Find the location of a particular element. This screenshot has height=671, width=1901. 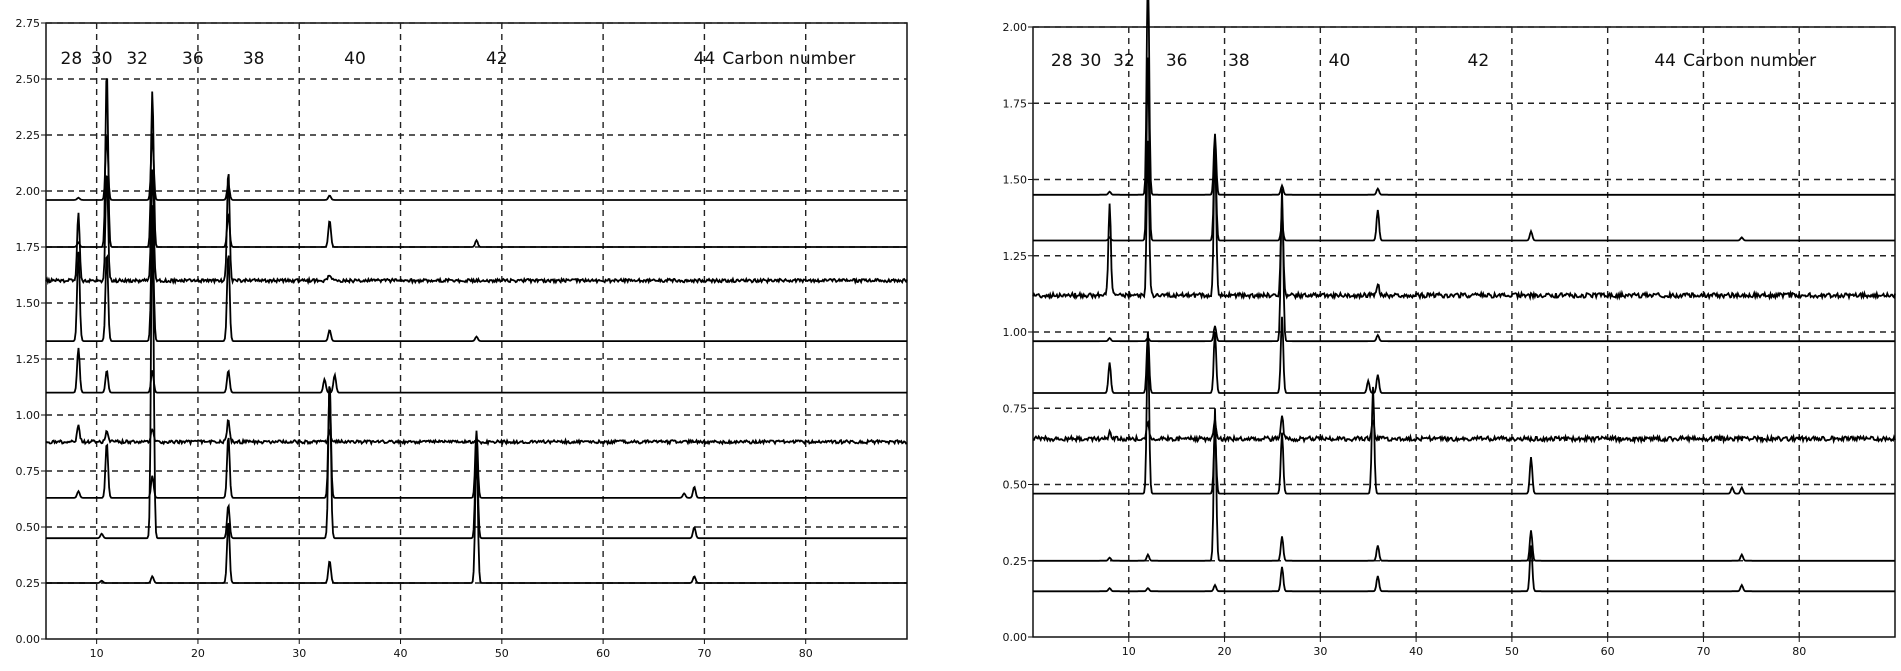

y-tick-label: 2.50 is located at coordinates (28, 79).